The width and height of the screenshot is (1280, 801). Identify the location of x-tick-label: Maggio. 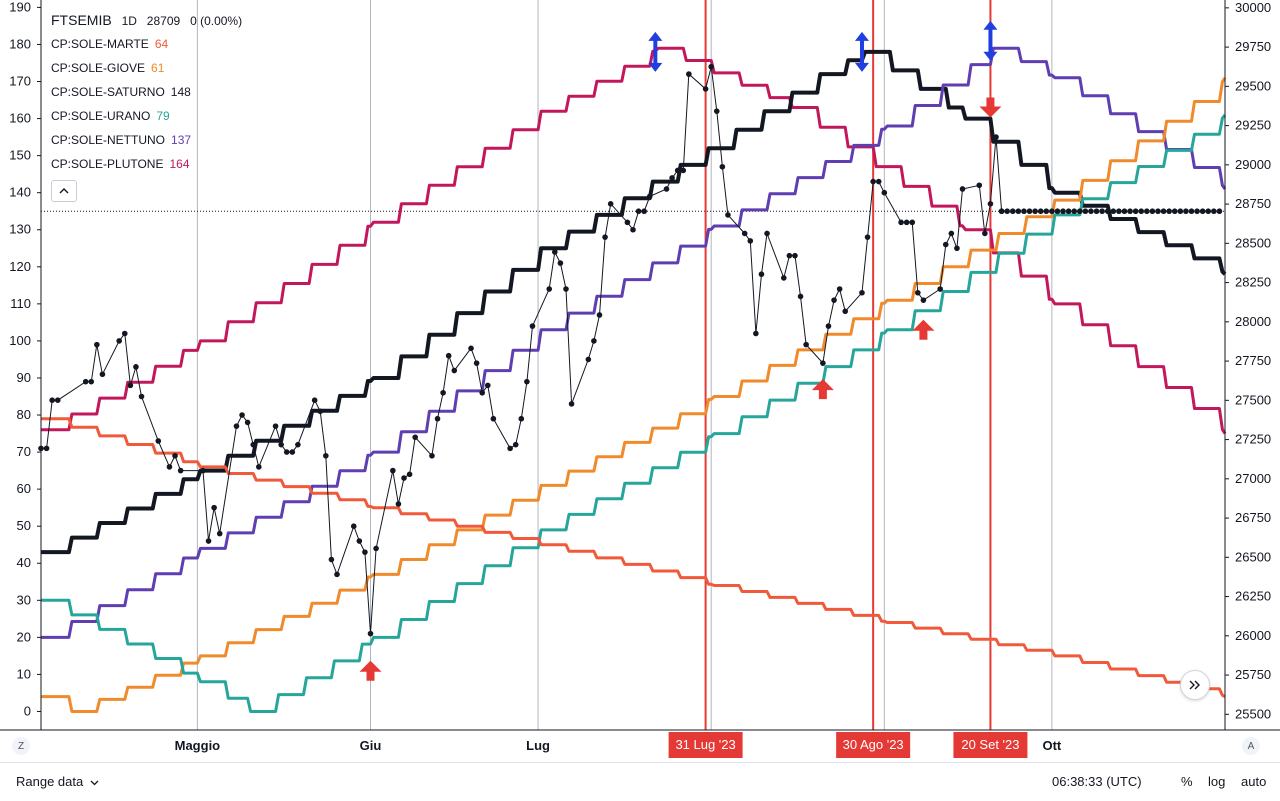
(198, 745).